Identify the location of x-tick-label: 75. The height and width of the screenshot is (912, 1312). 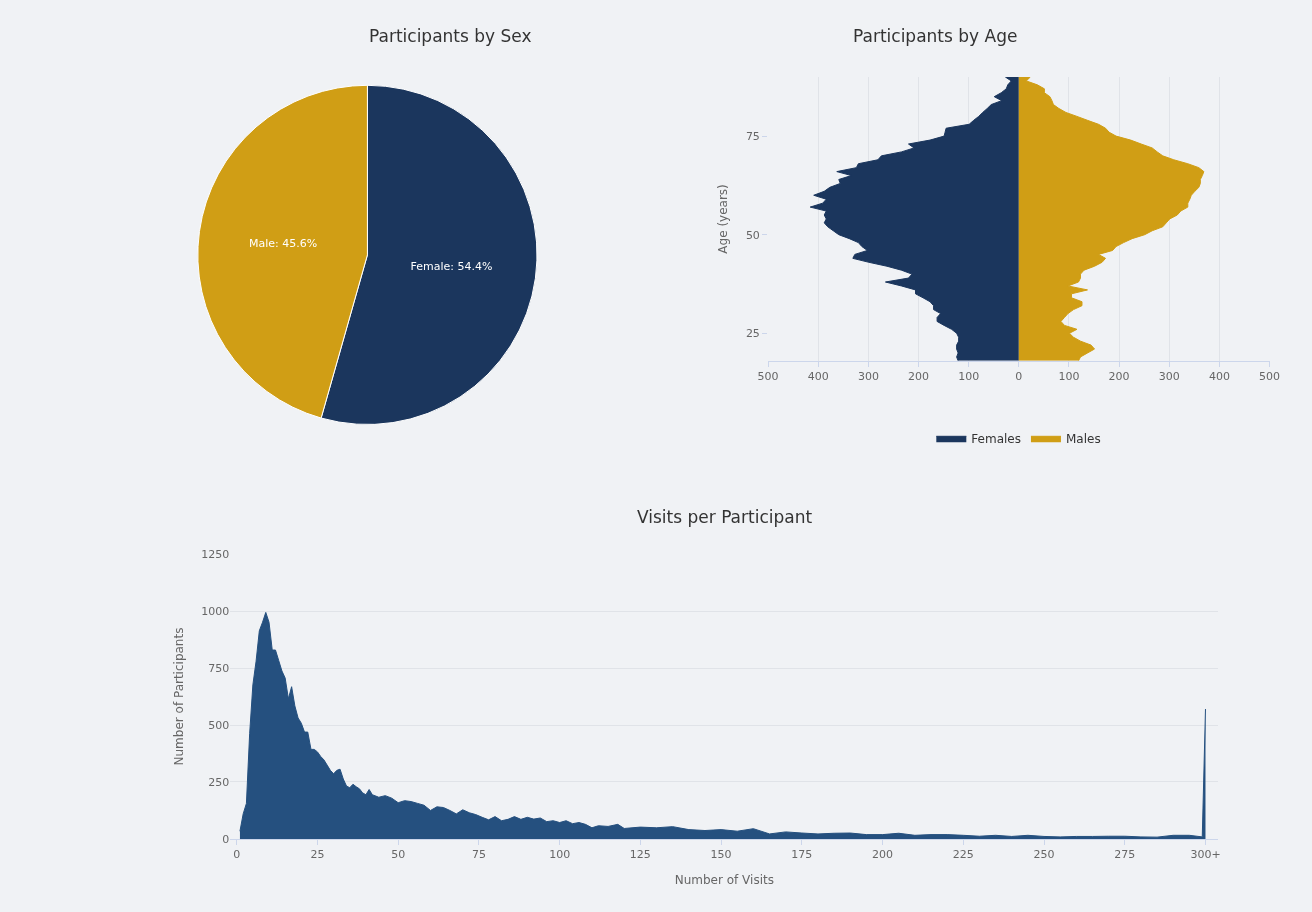
(478, 855).